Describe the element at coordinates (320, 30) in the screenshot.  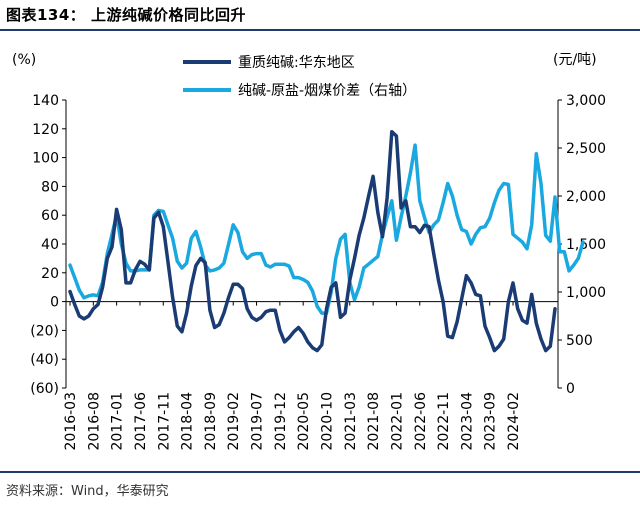
I see `title-rule` at that location.